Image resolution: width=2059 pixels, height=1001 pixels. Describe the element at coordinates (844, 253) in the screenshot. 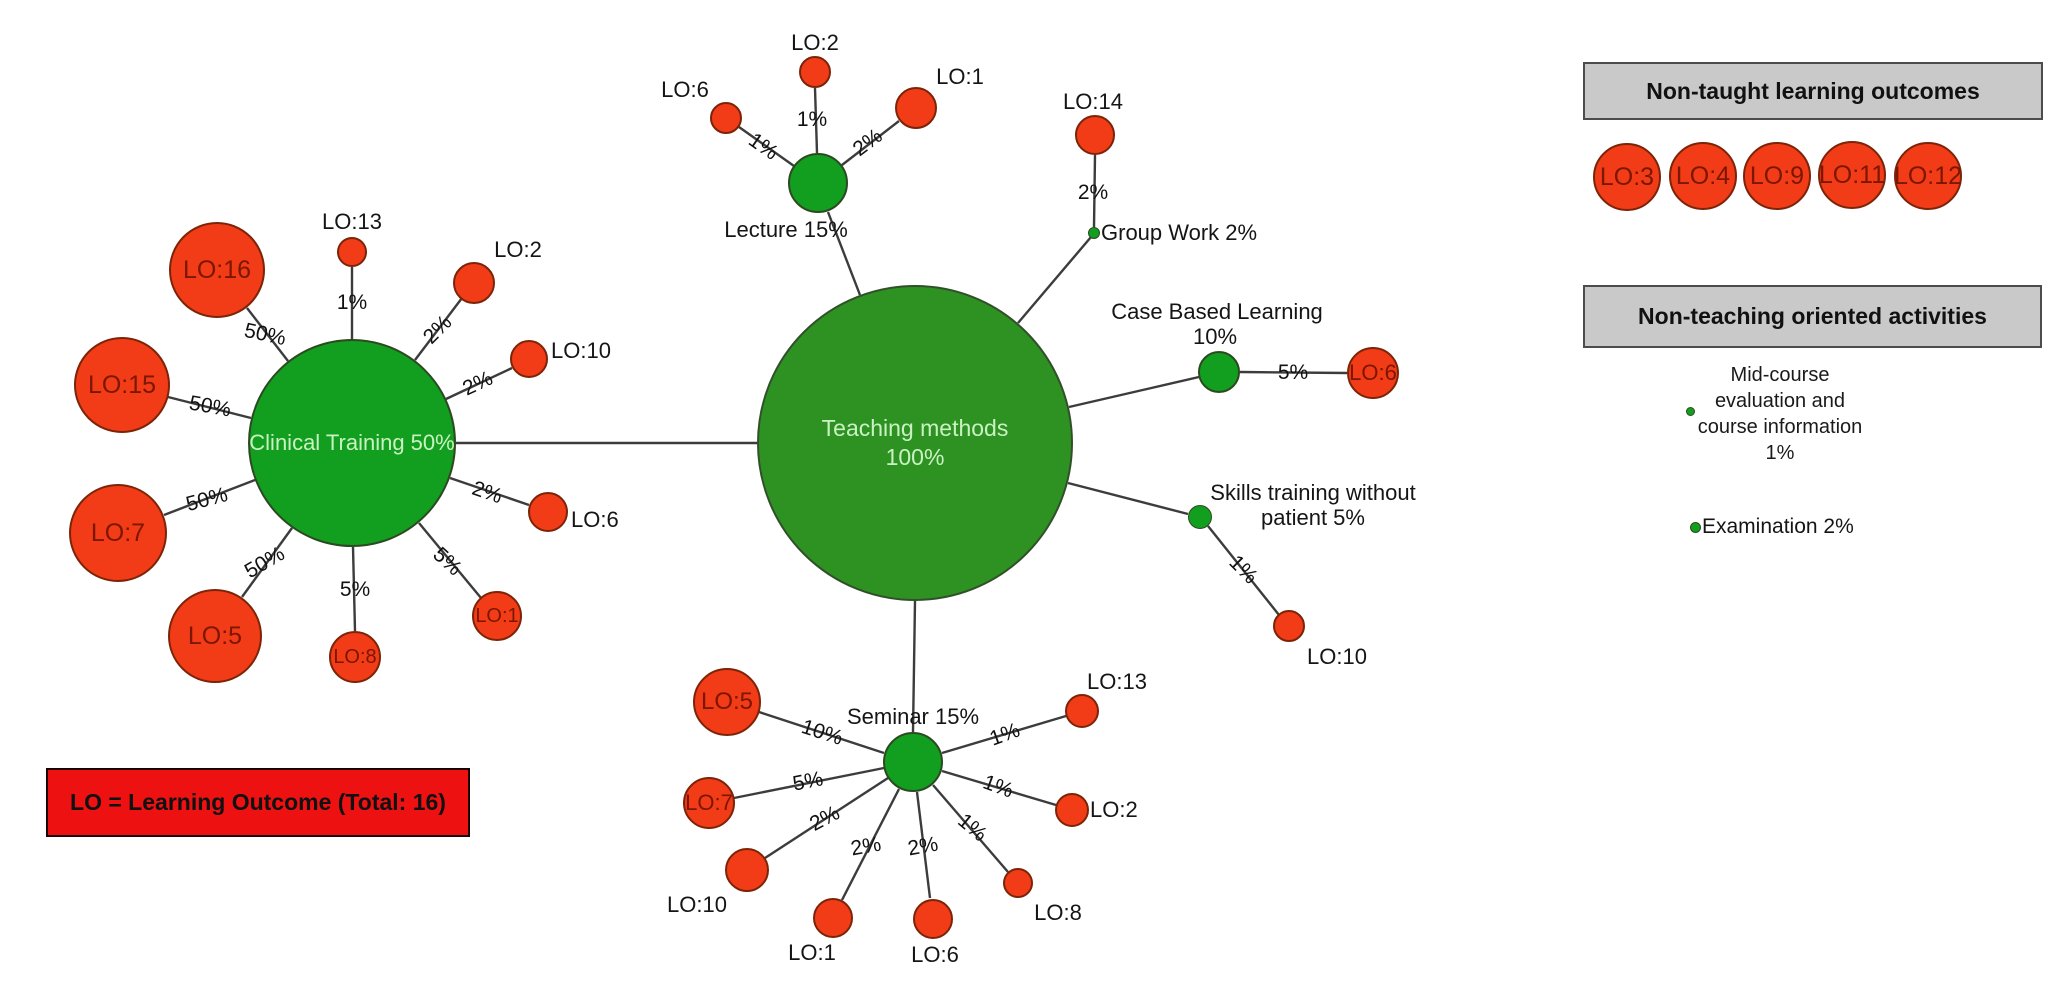

I see `connector-teaching-lecture` at that location.